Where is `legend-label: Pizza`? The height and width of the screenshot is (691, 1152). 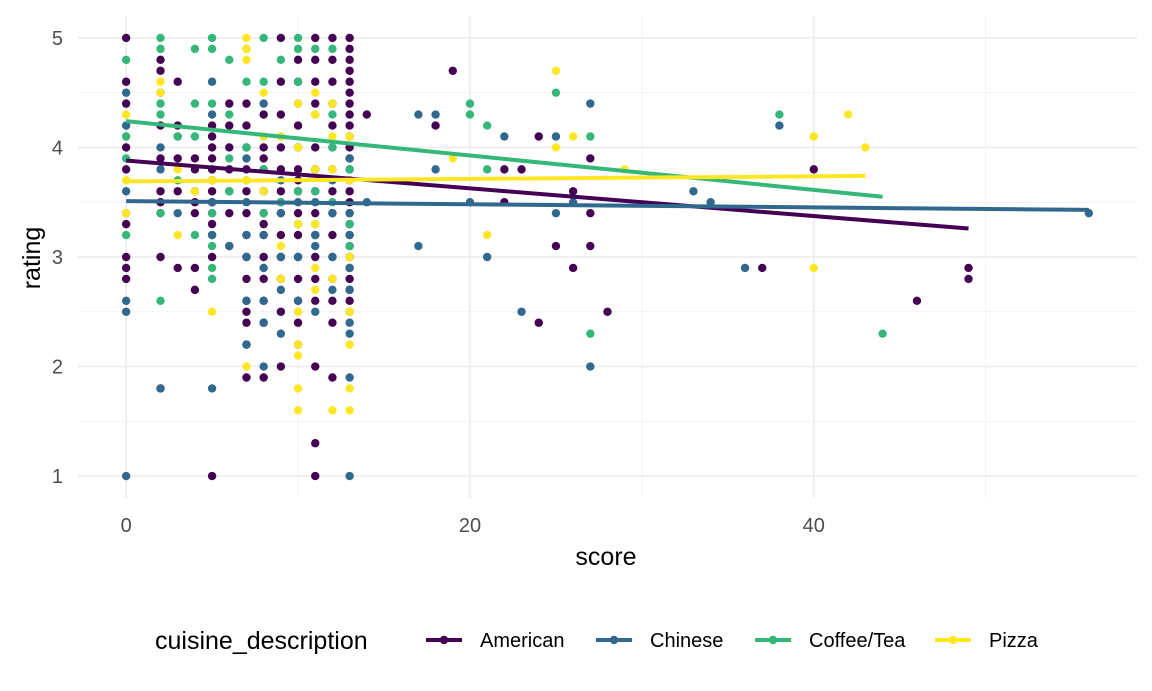
legend-label: Pizza is located at coordinates (1014, 641).